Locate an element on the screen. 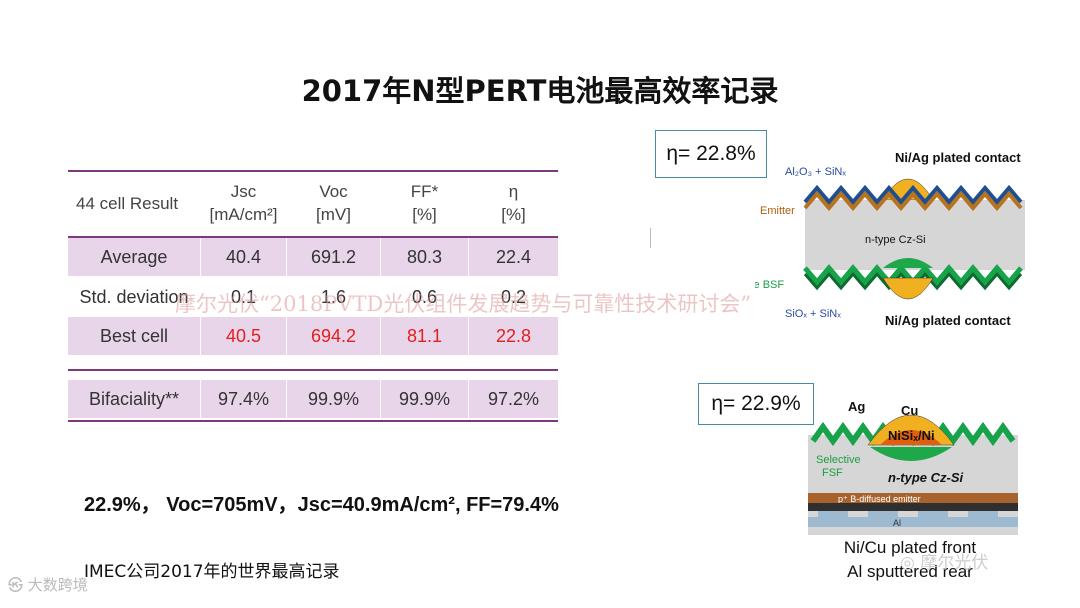 This screenshot has height=608, width=1080. eta-box-top: η= 22.8% is located at coordinates (711, 154).